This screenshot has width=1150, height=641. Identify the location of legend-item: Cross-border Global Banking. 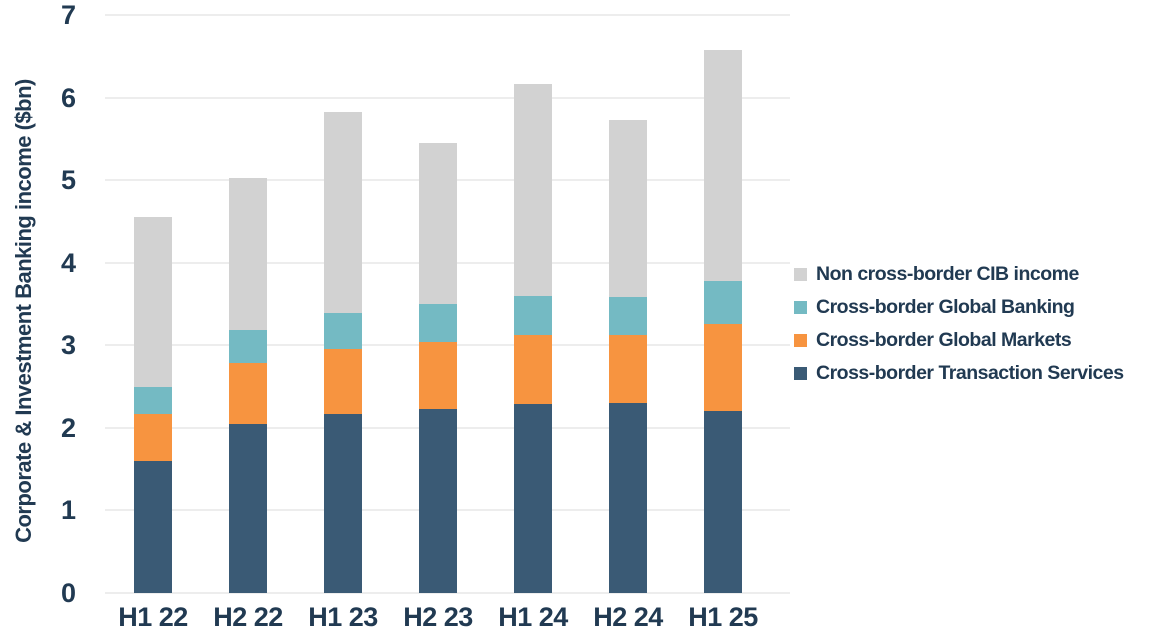
(959, 307).